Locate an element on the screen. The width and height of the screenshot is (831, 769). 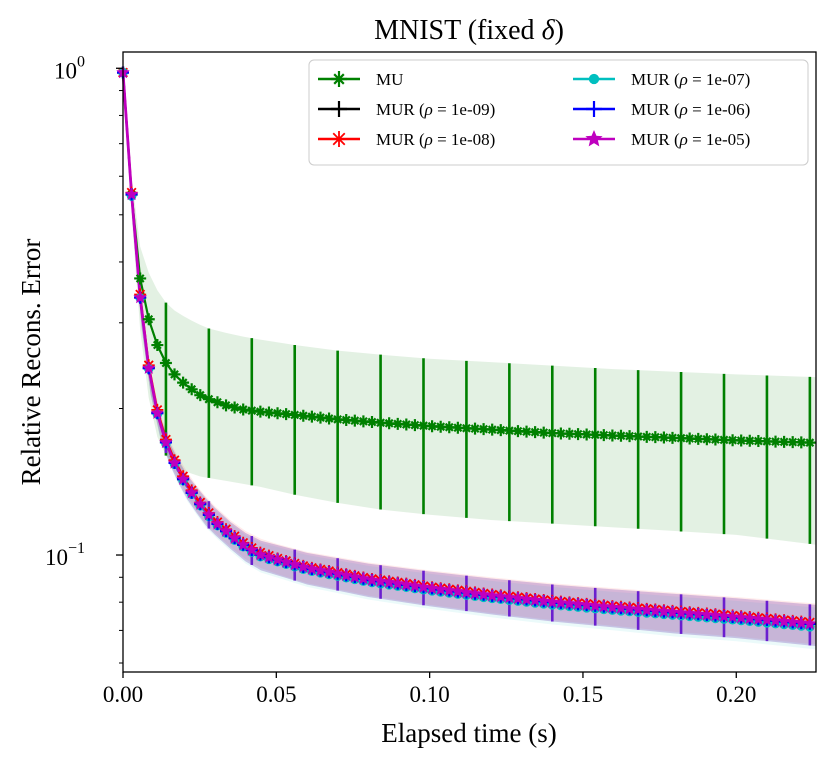
legend-label: MUR (ρ = 1e-07) is located at coordinates (690, 79).